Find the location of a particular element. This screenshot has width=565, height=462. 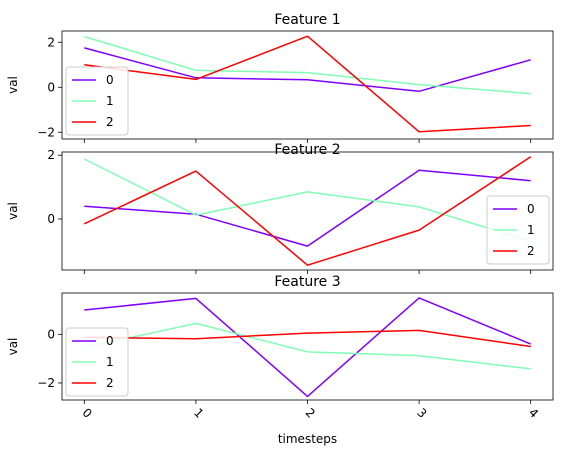

x-tick-label: 0 is located at coordinates (86, 413).